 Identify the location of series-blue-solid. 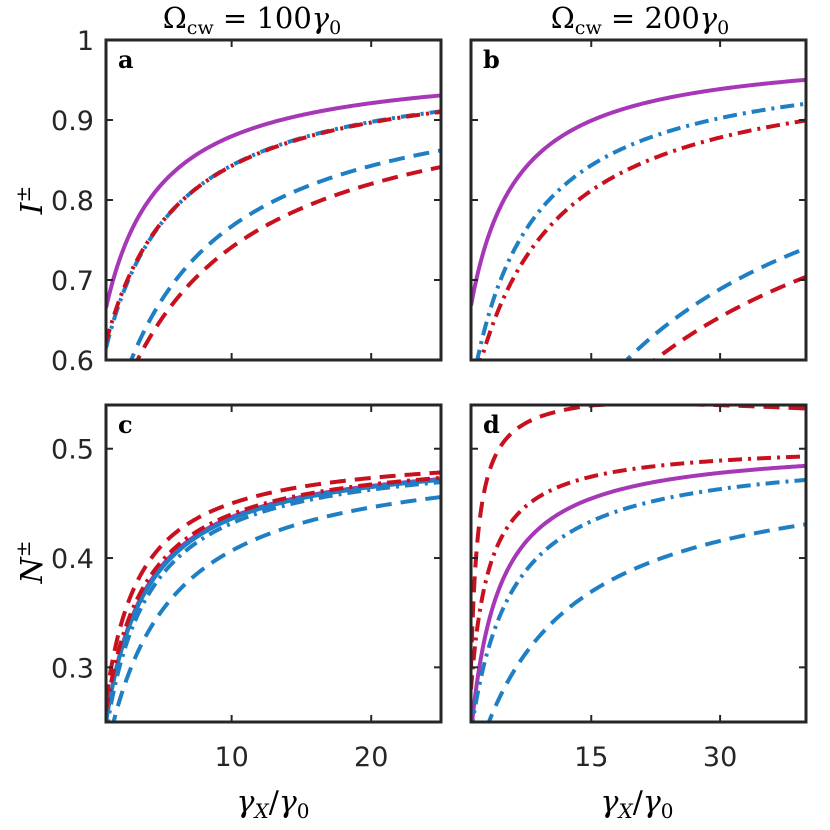
(273, 599).